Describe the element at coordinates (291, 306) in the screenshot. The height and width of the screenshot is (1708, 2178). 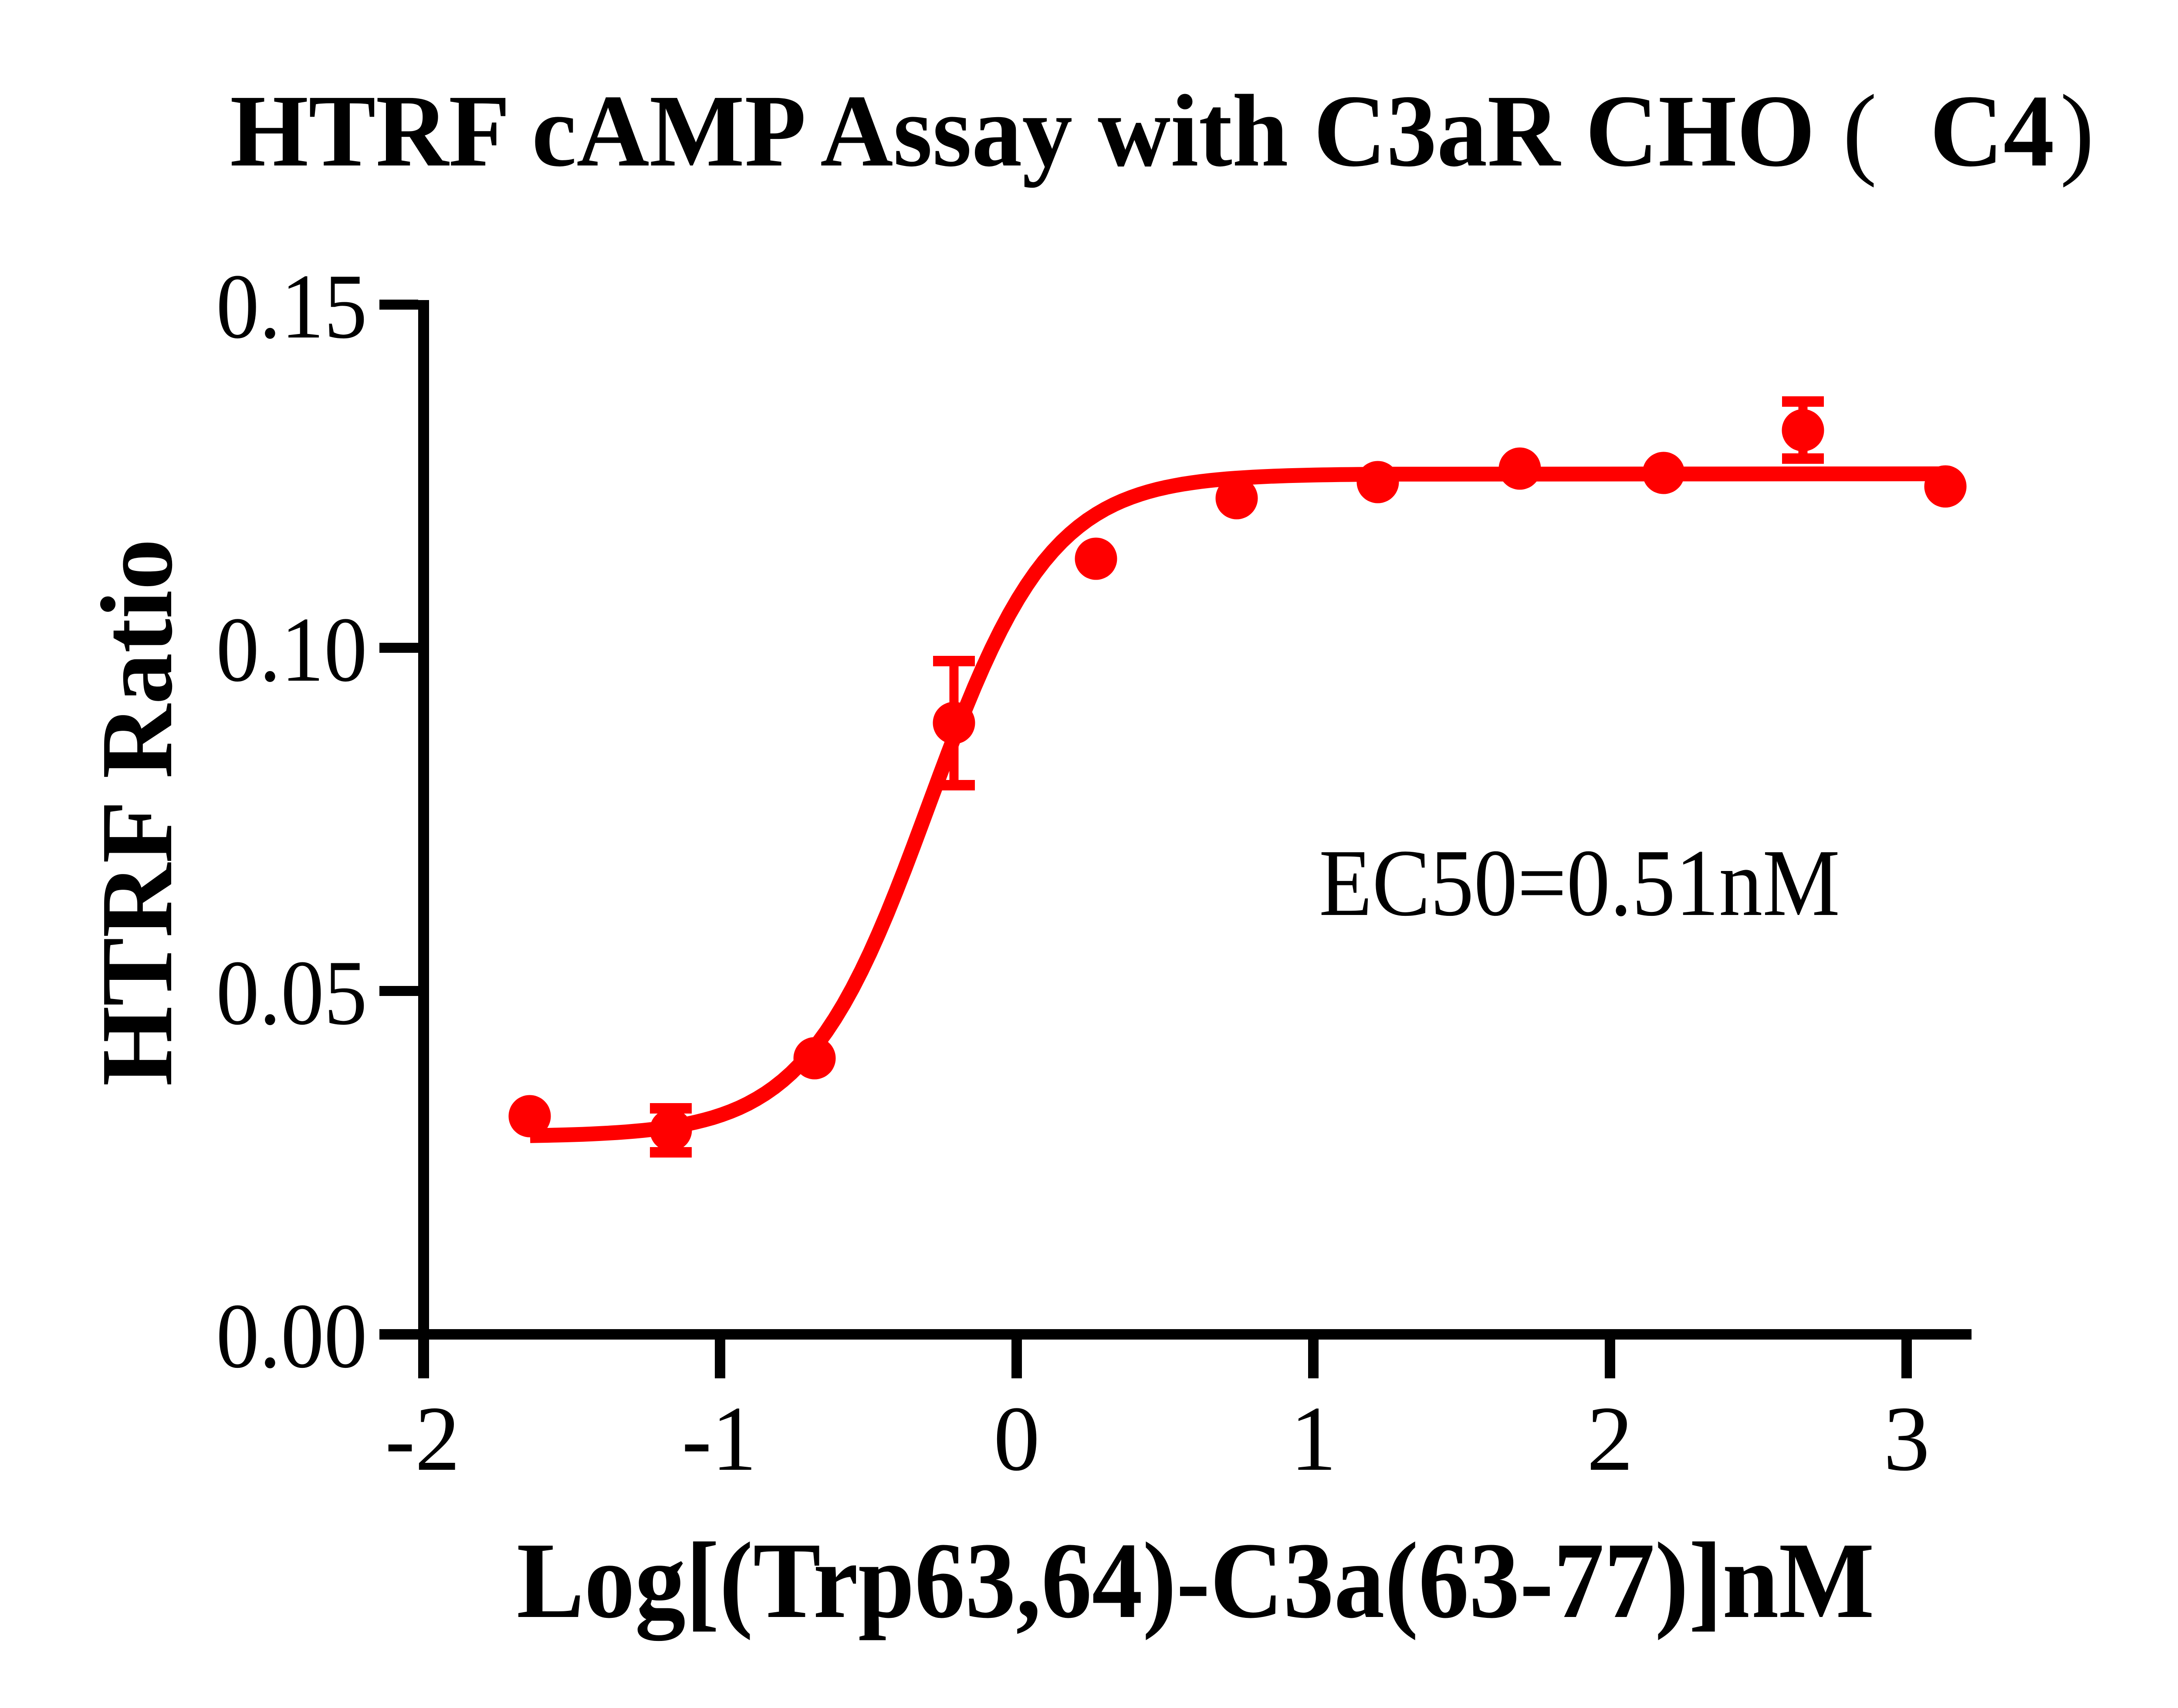
I see `svg-text: 0.15` at that location.